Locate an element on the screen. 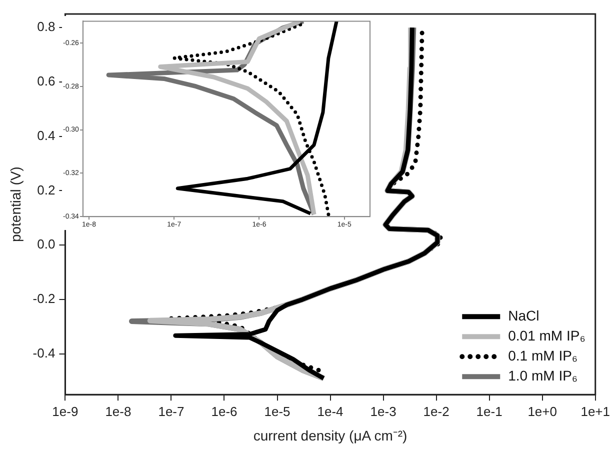  x-tick-label: 1e-3 is located at coordinates (383, 411).